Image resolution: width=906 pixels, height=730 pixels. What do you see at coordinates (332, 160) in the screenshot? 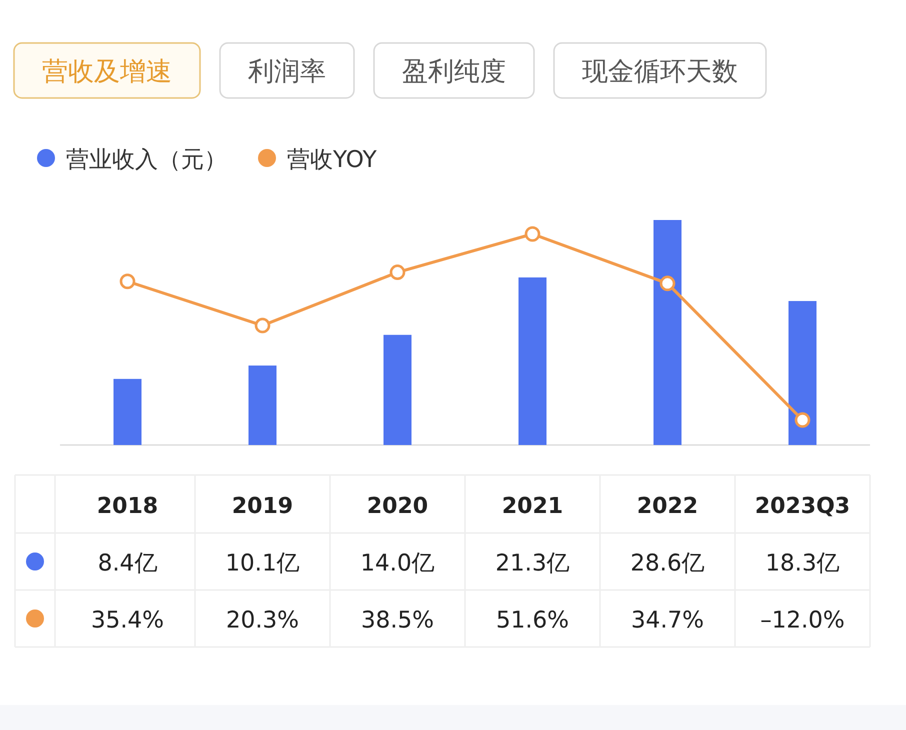
I see `legend-label: 营收YOY` at bounding box center [332, 160].